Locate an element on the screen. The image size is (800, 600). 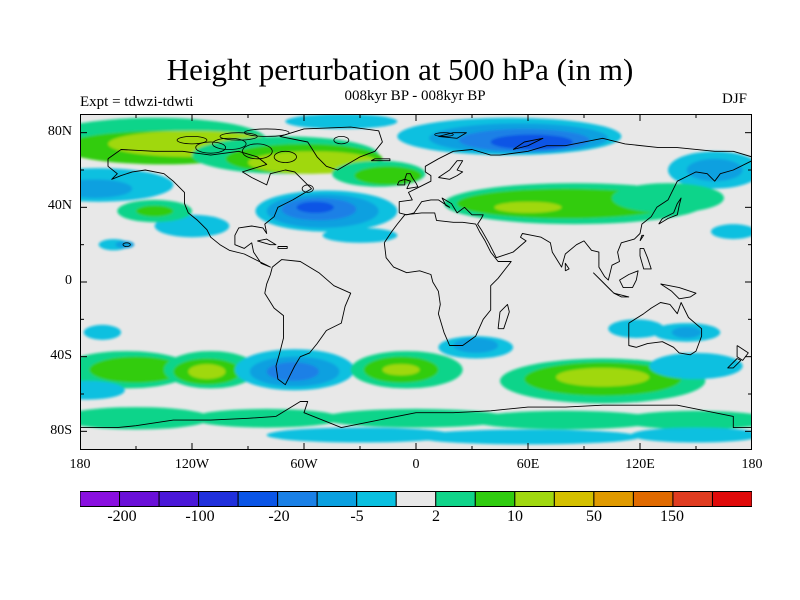
colorbar-label-10: 10 is located at coordinates (515, 516).